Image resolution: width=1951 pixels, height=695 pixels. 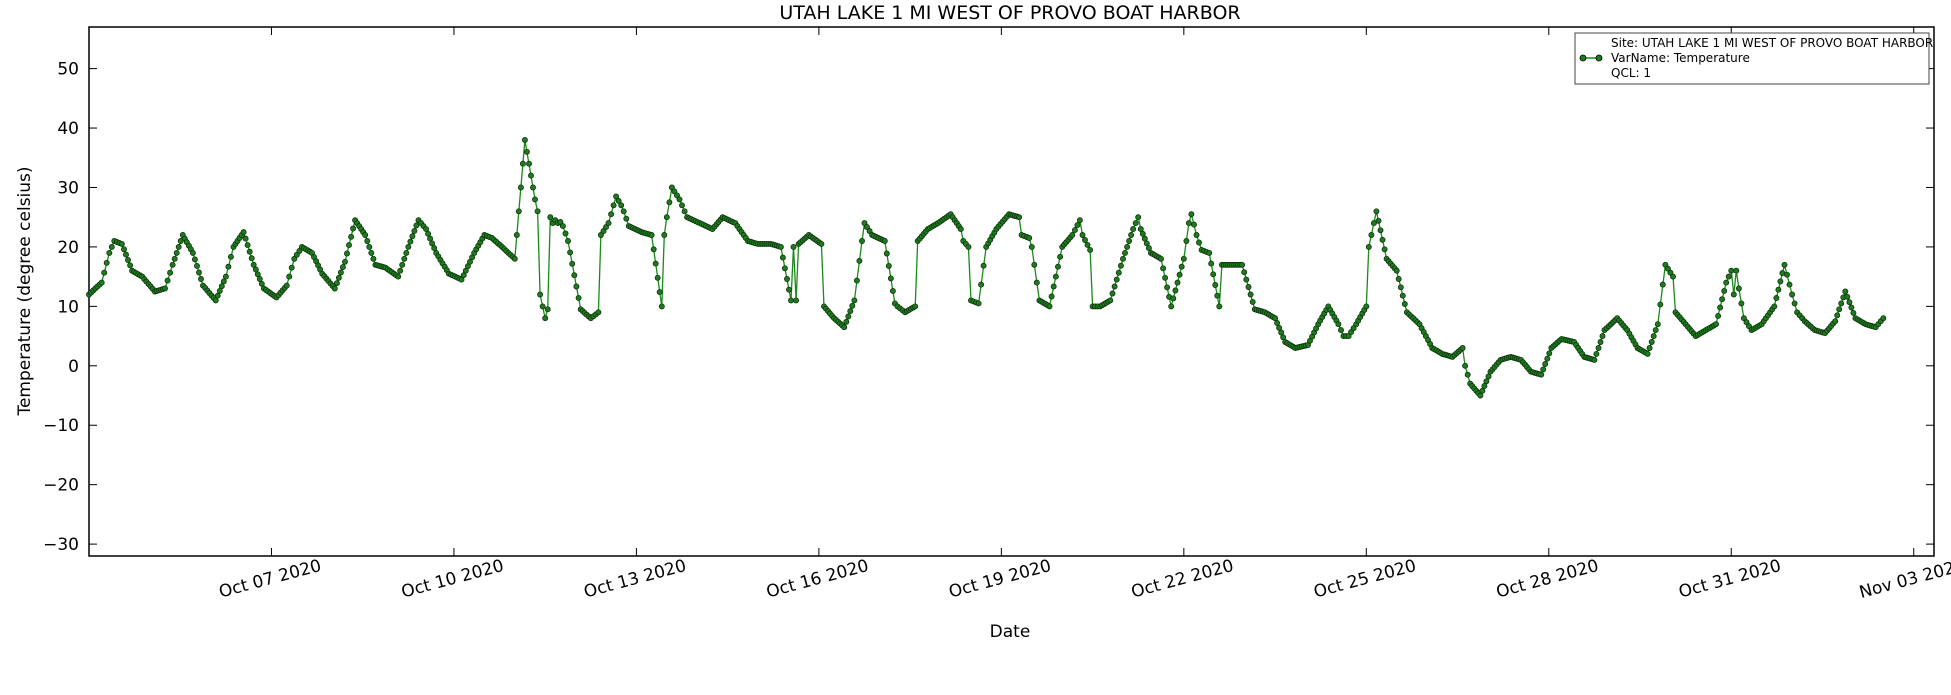 What do you see at coordinates (61, 486) in the screenshot?
I see `y-tick-label: −20` at bounding box center [61, 486].